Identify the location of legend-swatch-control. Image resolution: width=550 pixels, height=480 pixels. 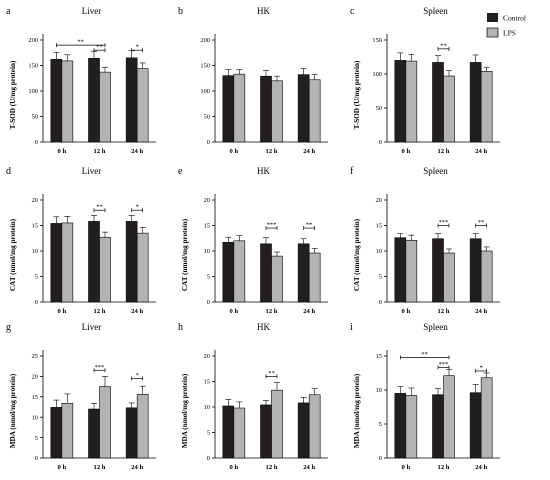
(492, 17).